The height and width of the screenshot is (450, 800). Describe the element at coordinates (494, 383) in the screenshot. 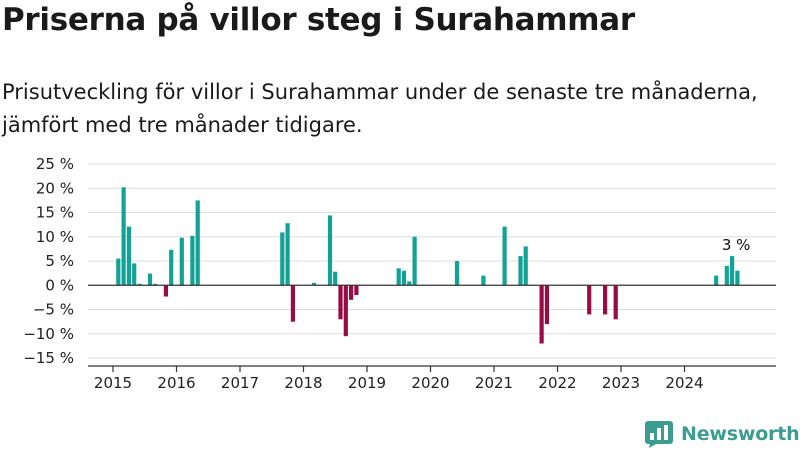

I see `x-tick-label: 2021` at that location.